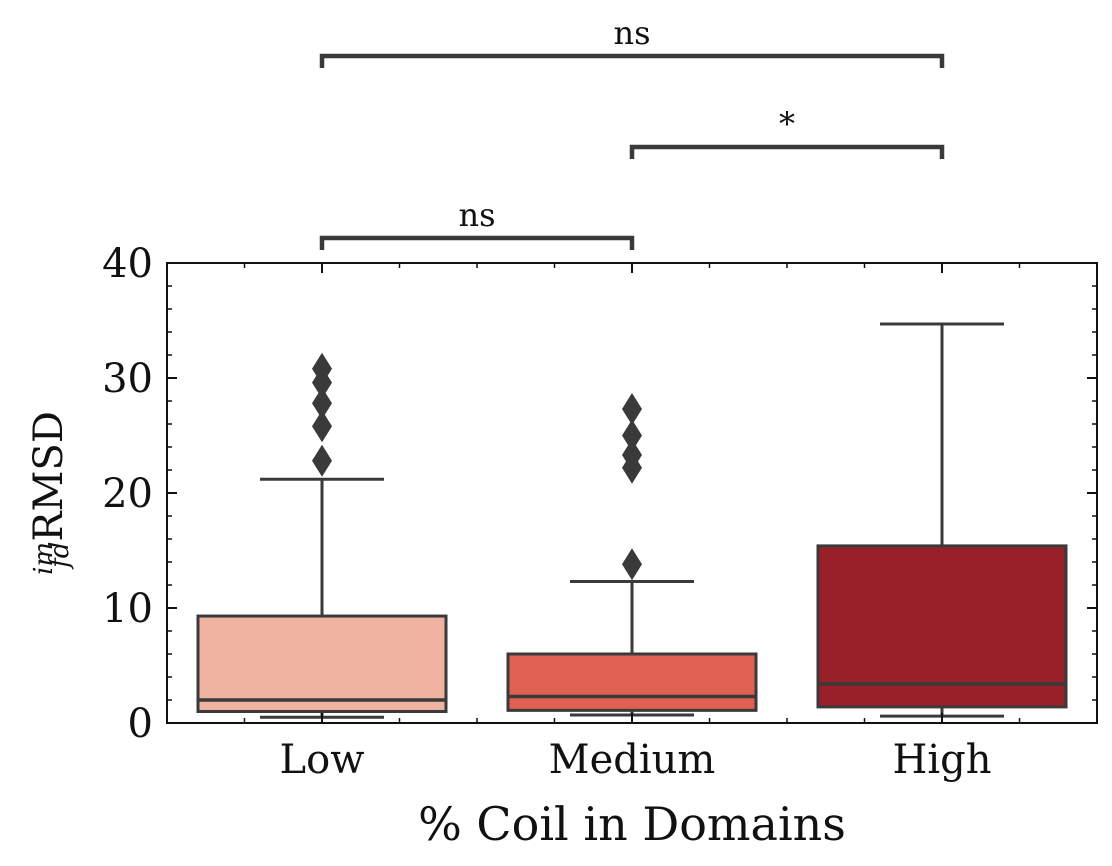  Describe the element at coordinates (941, 760) in the screenshot. I see `x-tick-label: High` at that location.